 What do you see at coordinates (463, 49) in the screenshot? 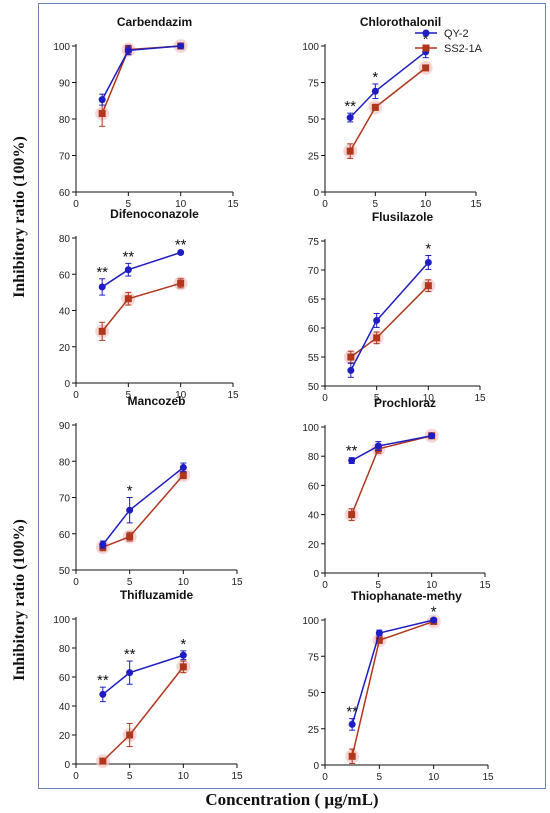
I see `legend-label-ss21a: SS2-1A` at bounding box center [463, 49].